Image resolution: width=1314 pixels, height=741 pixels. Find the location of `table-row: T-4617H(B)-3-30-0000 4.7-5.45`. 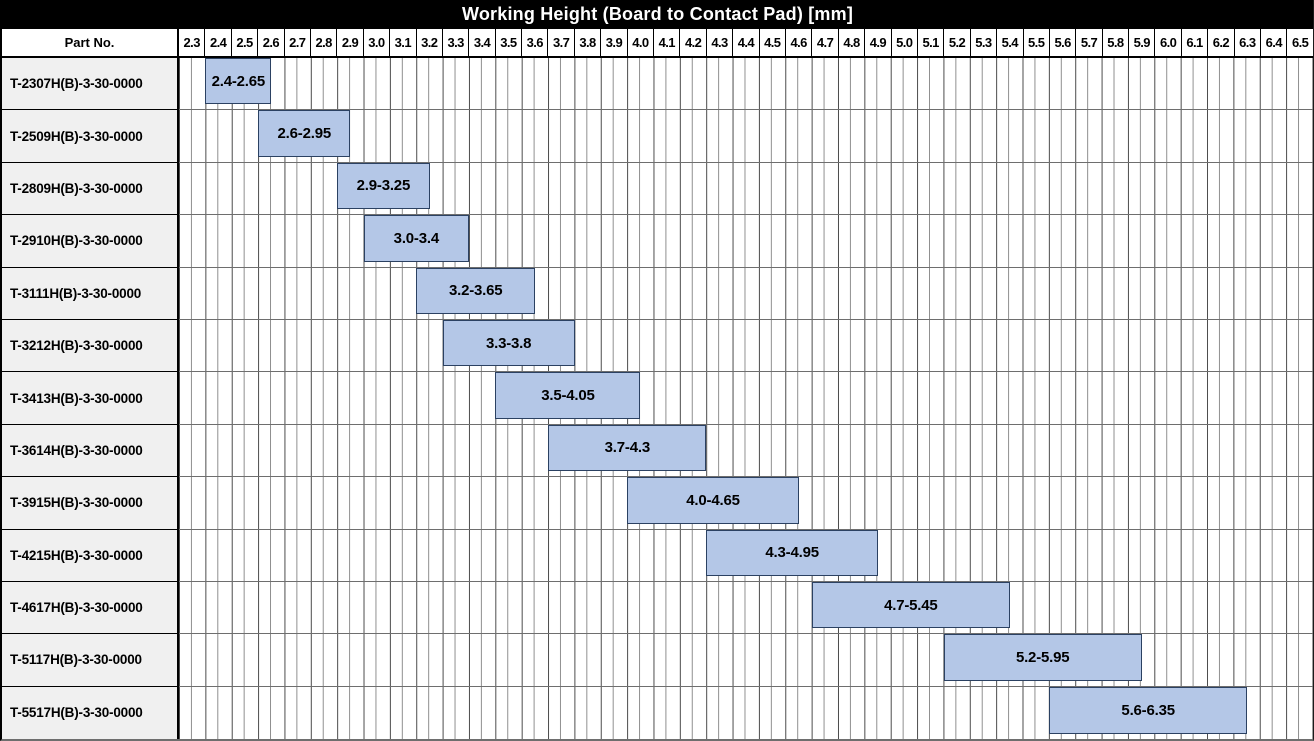

table-row: T-4617H(B)-3-30-0000 4.7-5.45 is located at coordinates (657, 608).